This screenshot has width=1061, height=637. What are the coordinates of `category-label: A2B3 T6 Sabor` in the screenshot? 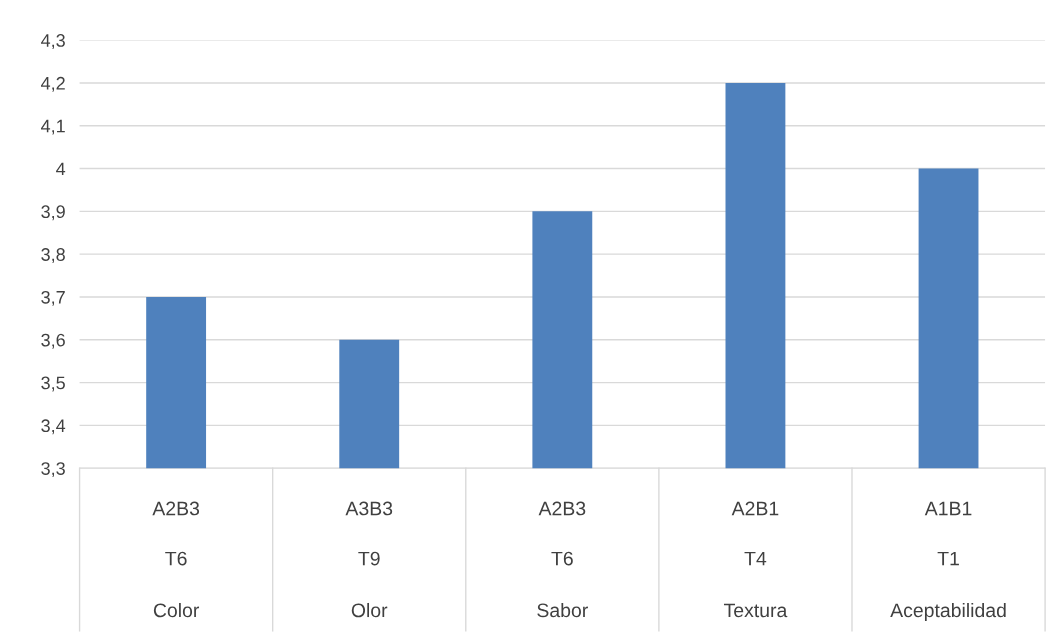 It's located at (562, 559).